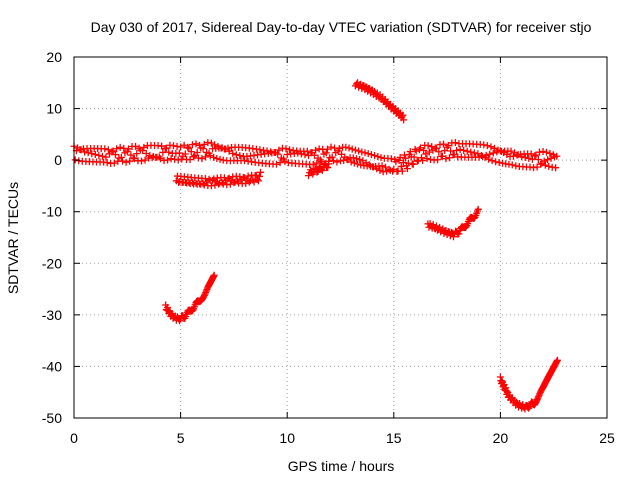 This screenshot has height=480, width=640. I want to click on y-tick-label: 10, so click(54, 109).